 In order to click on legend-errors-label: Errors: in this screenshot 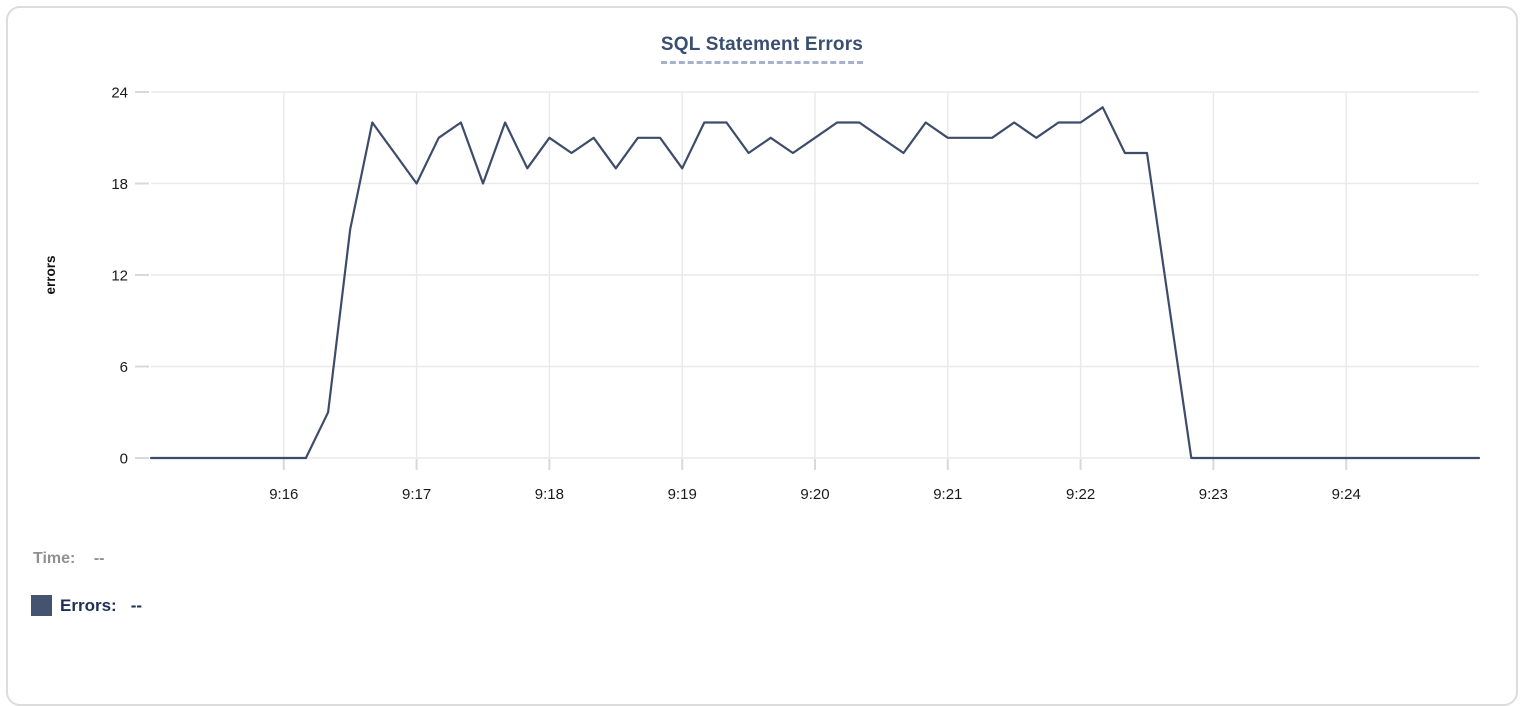, I will do `click(88, 605)`.